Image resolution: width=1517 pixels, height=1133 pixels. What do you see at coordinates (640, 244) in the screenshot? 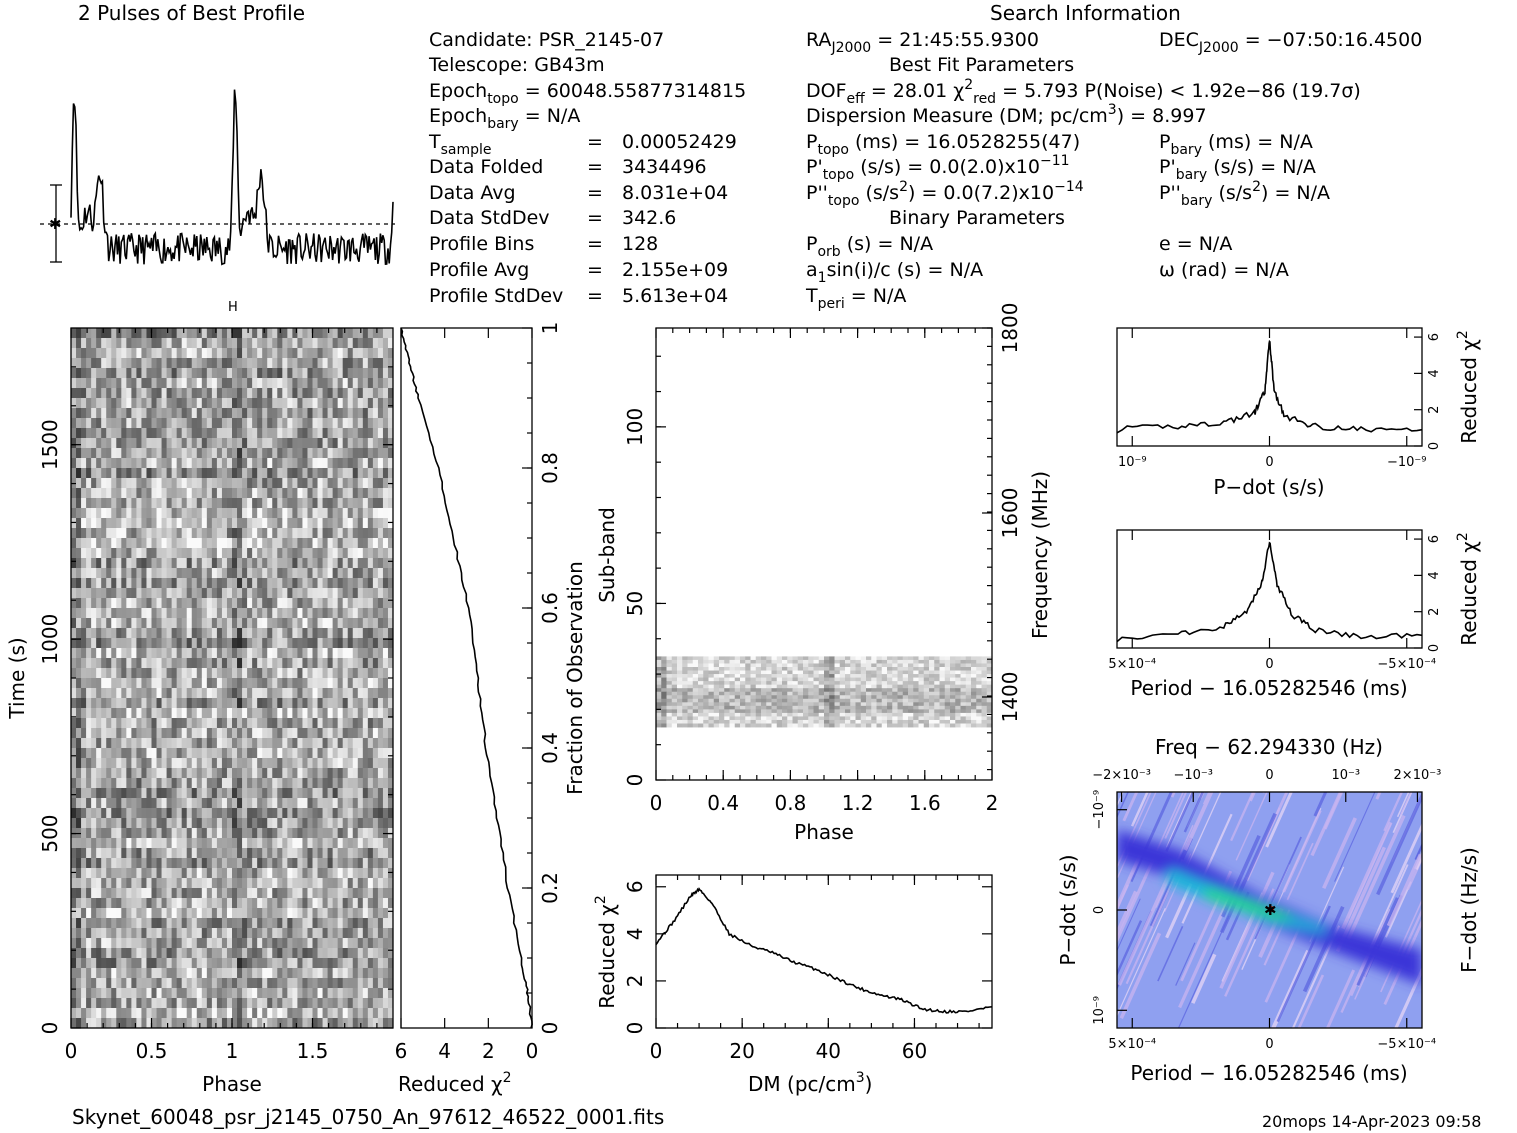
I see `profile-bins-value: 128` at bounding box center [640, 244].